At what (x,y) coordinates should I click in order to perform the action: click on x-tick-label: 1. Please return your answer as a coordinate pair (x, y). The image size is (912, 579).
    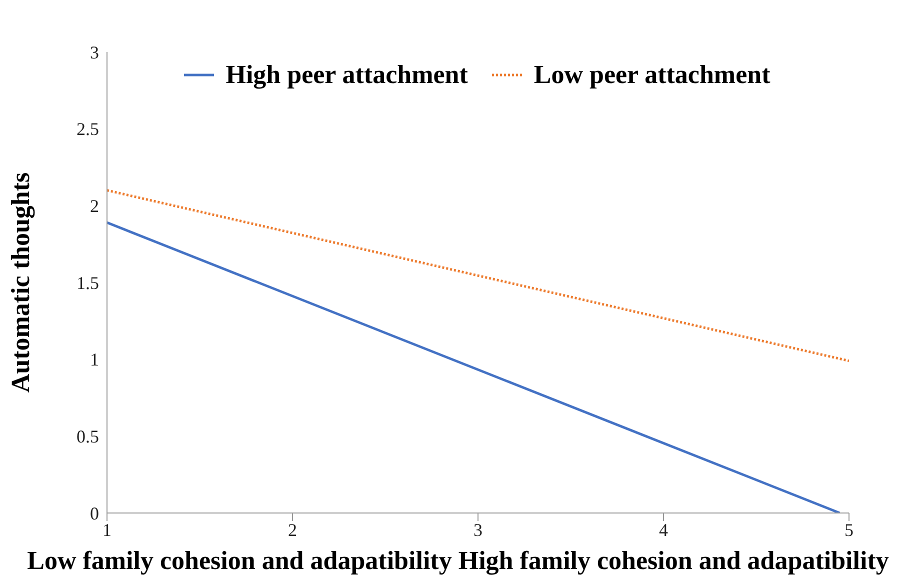
    Looking at the image, I should click on (107, 530).